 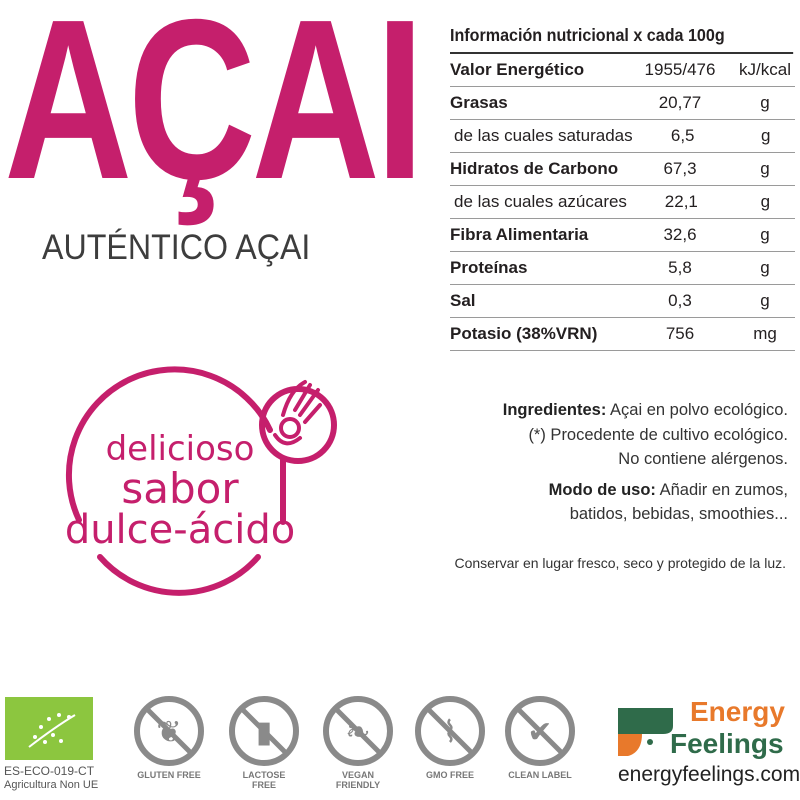 What do you see at coordinates (264, 780) in the screenshot?
I see `badge-label: LACTOSE FREE` at bounding box center [264, 780].